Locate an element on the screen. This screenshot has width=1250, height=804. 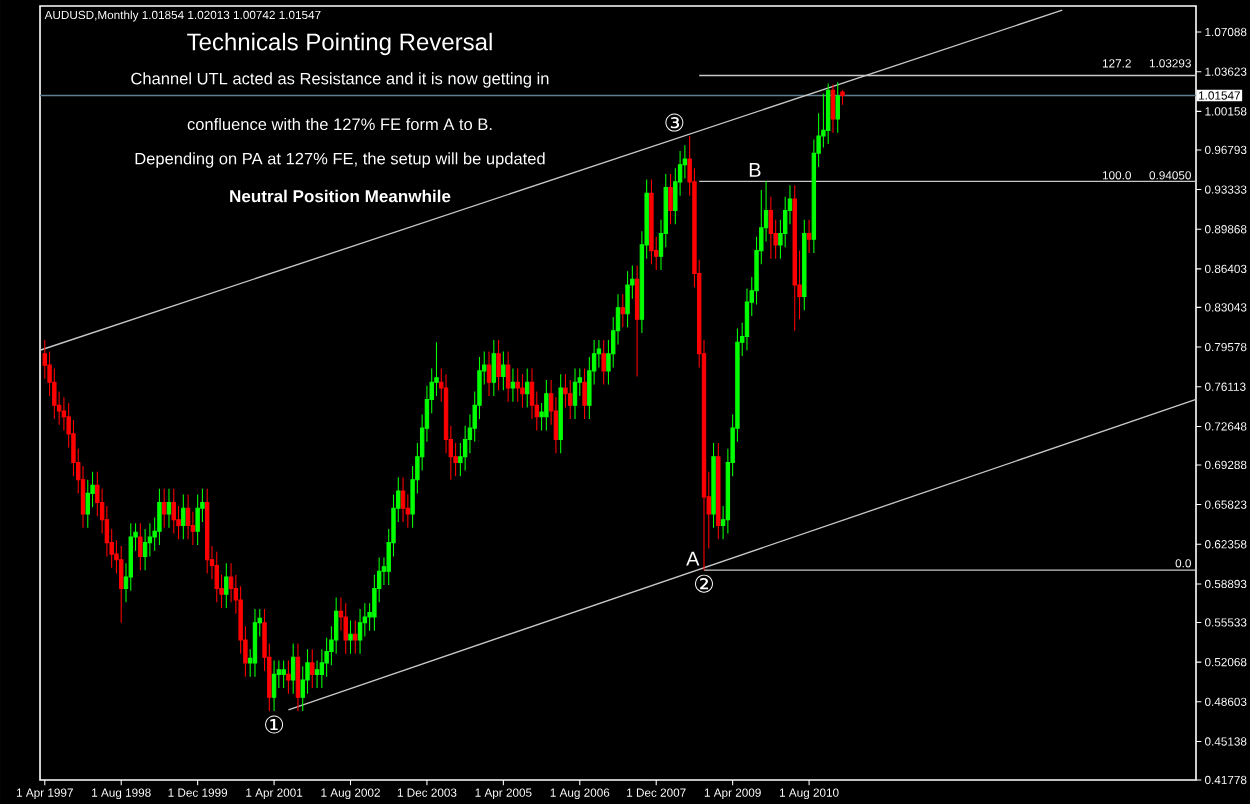
text: Technicals Pointing Reversal is located at coordinates (339, 44).